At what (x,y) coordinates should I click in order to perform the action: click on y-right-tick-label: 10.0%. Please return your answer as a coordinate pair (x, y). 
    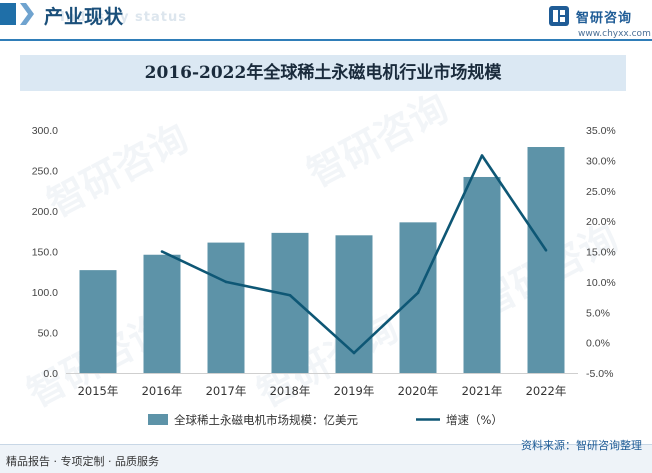
    Looking at the image, I should click on (601, 283).